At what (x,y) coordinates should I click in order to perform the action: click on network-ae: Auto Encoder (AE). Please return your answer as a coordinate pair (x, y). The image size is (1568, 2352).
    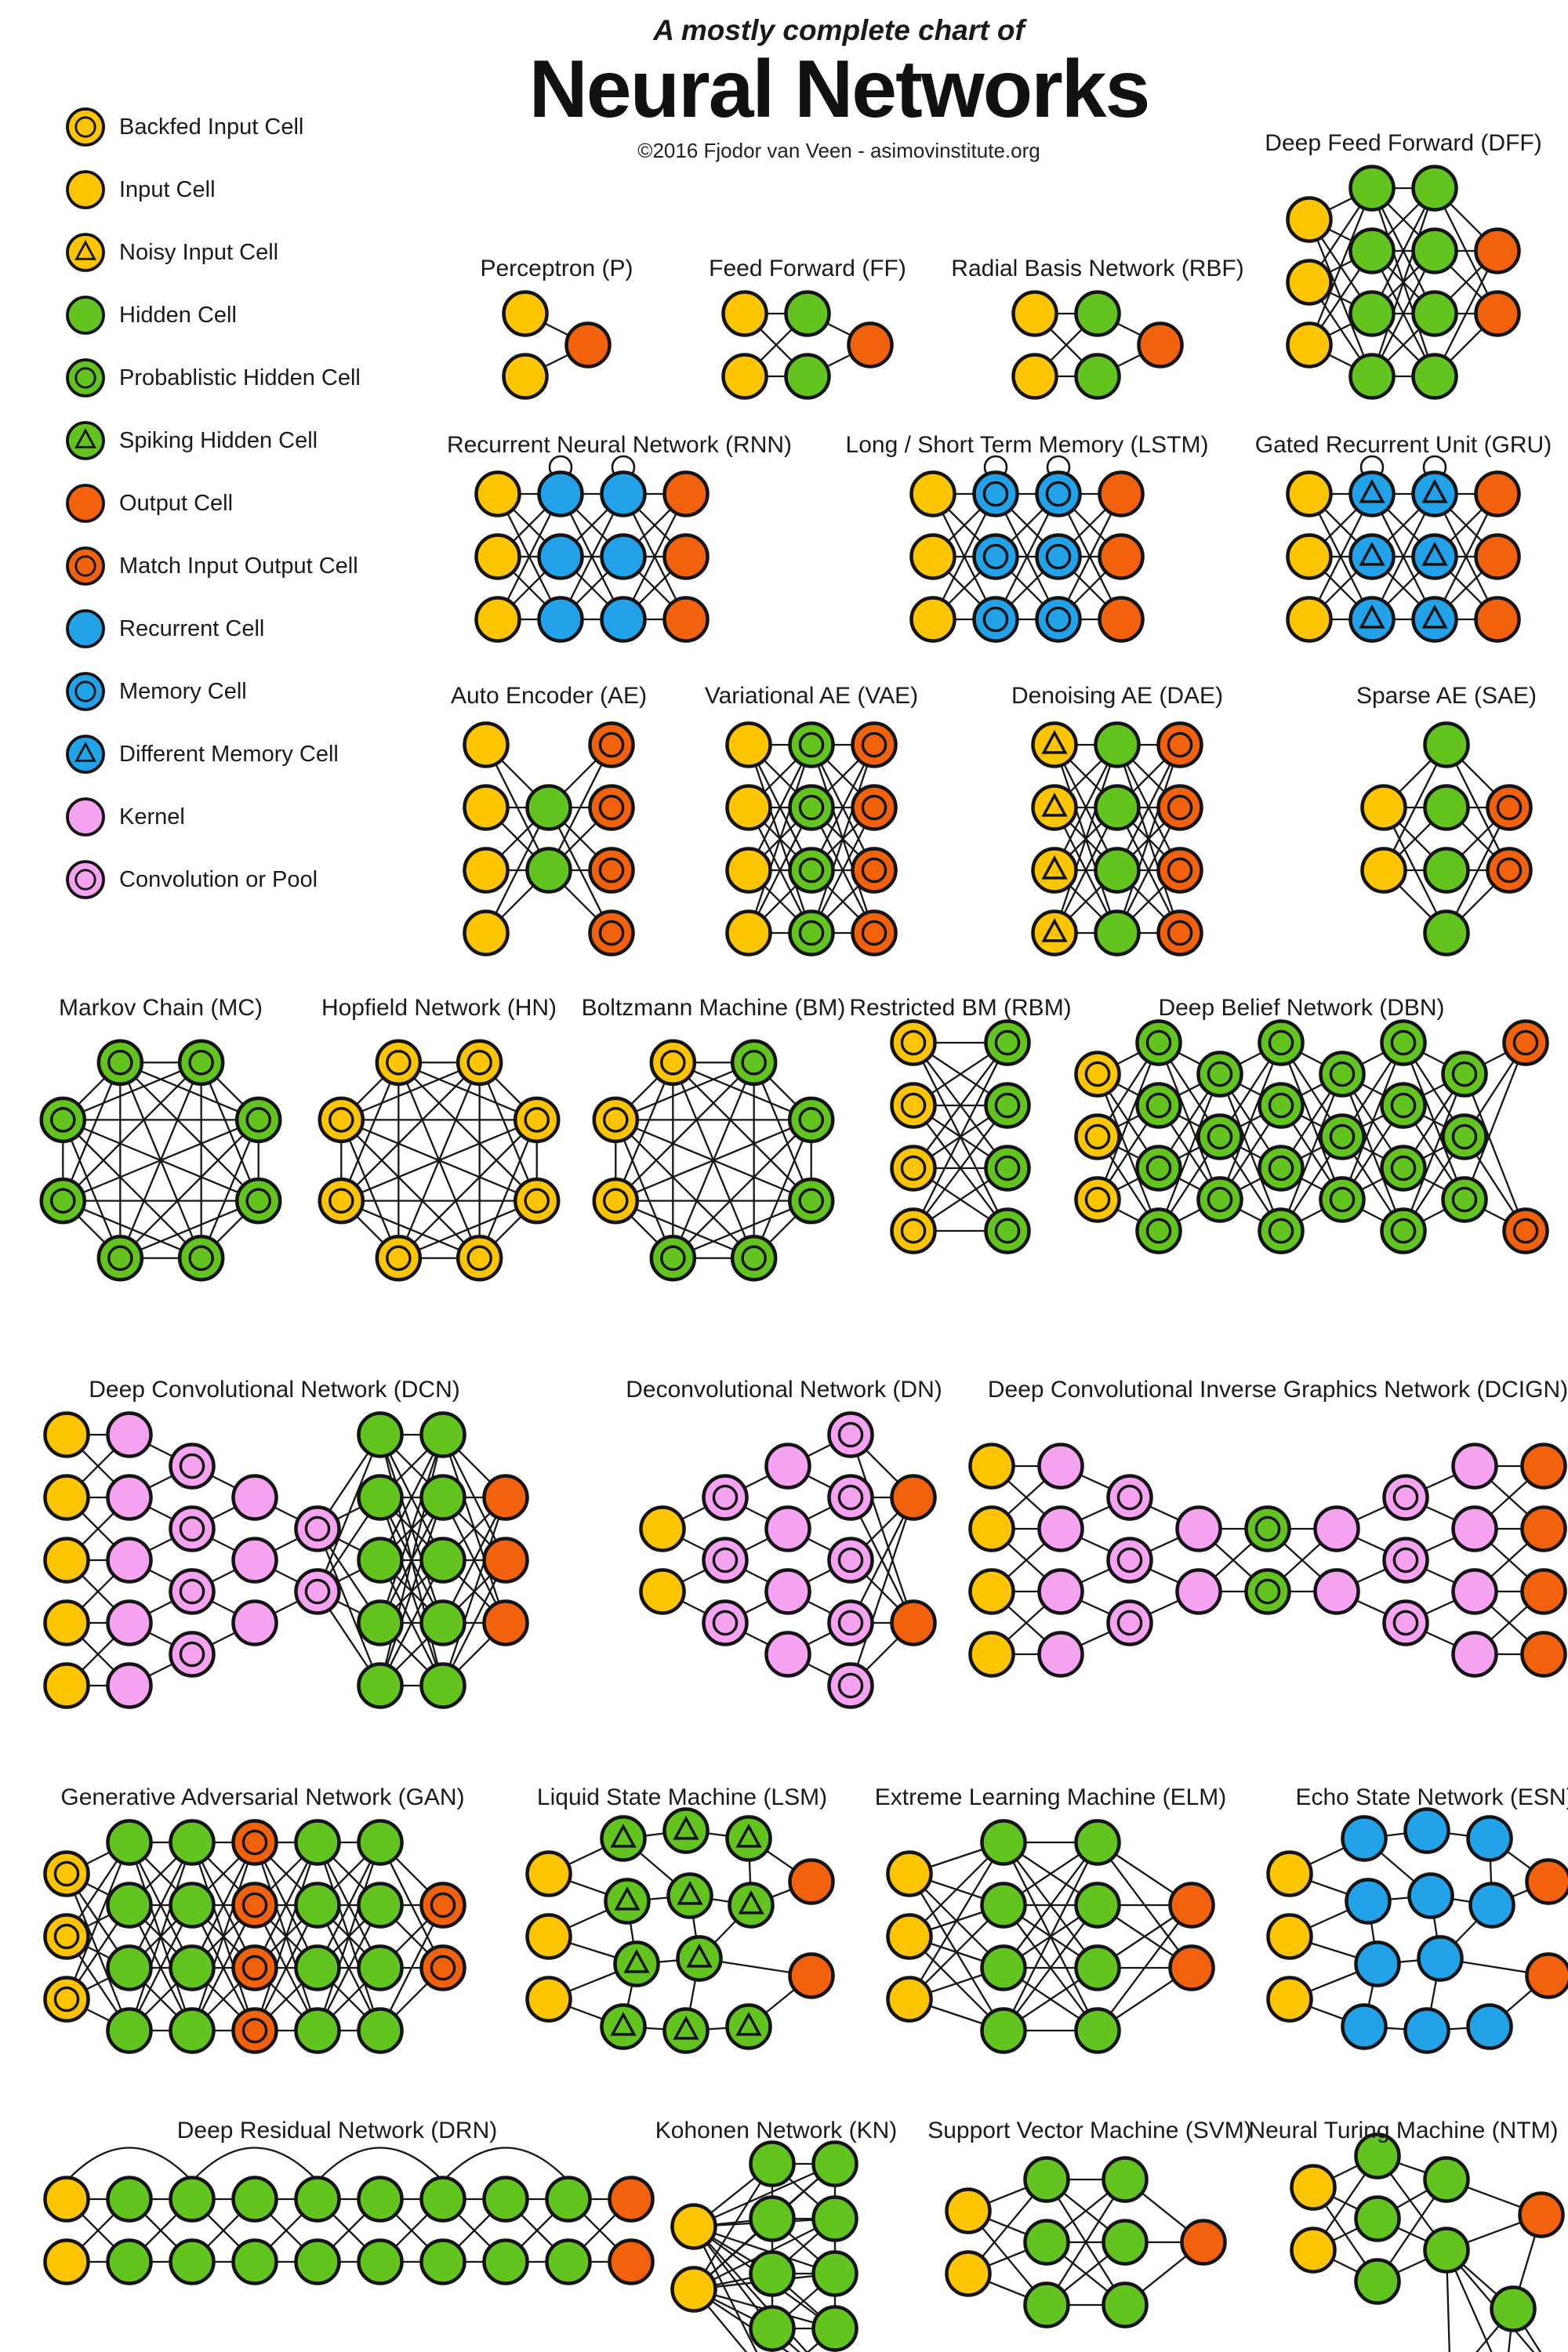
    Looking at the image, I should click on (549, 819).